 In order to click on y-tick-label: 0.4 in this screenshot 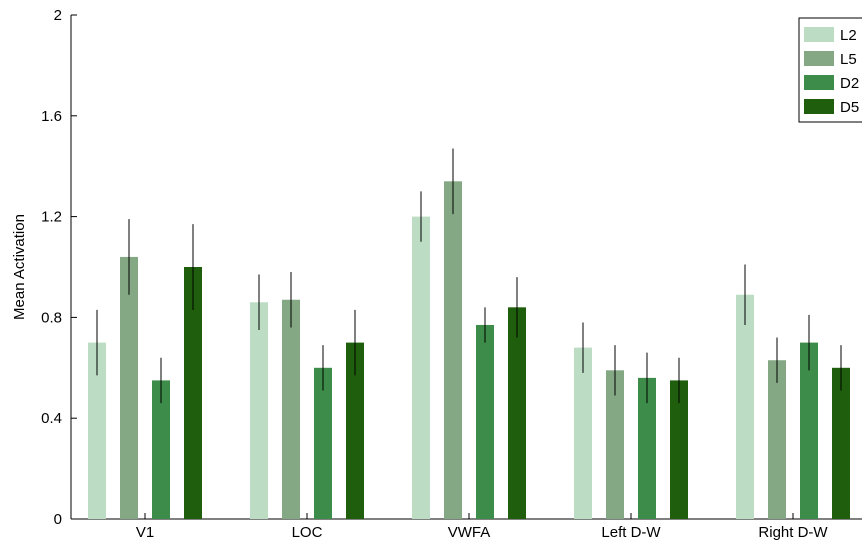, I will do `click(51, 418)`.